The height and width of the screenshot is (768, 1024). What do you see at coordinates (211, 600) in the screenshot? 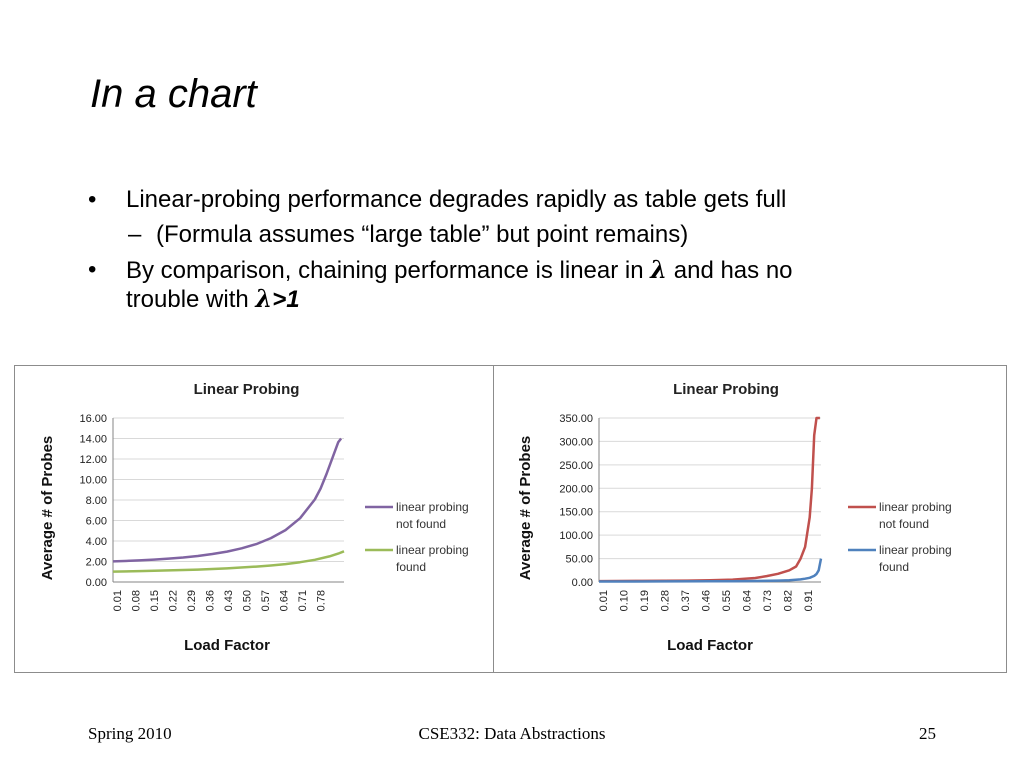
I see `x-tick-label: 0.36` at bounding box center [211, 600].